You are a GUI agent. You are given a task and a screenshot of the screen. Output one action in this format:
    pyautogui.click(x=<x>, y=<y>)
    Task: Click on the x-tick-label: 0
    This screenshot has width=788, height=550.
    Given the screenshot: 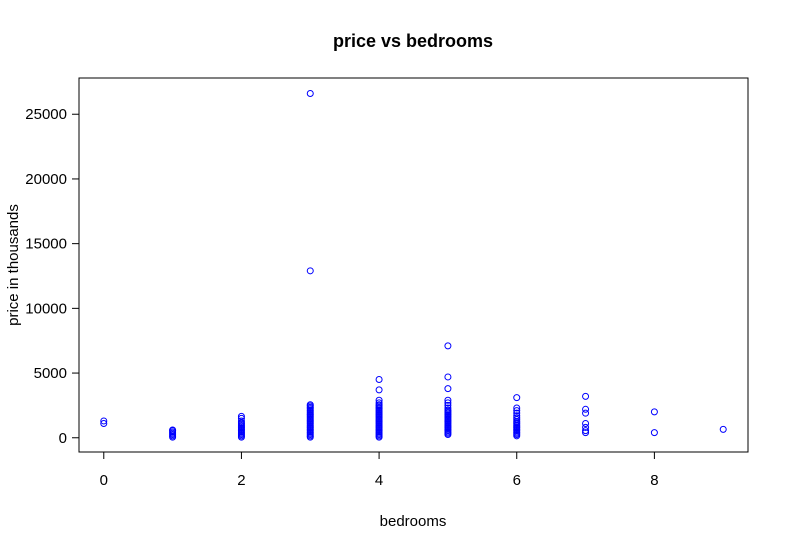 What is the action you would take?
    pyautogui.click(x=104, y=480)
    